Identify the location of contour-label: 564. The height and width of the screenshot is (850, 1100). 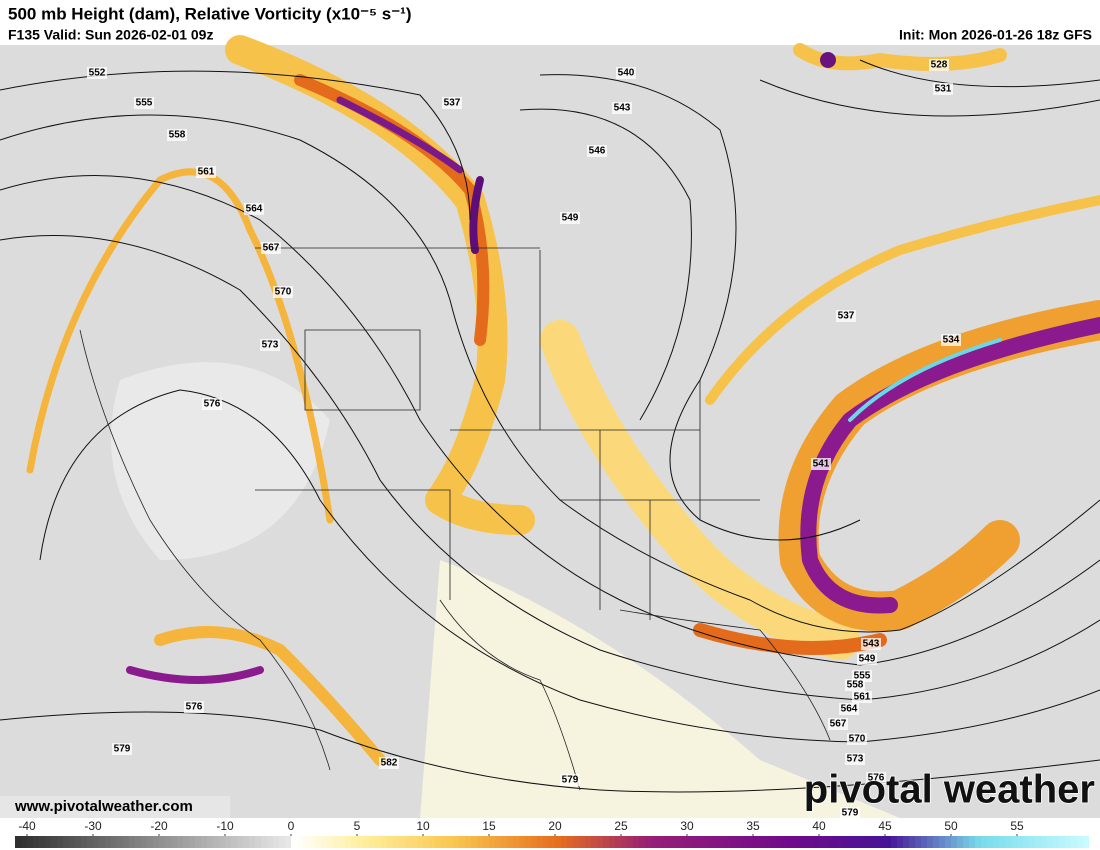
(849, 709).